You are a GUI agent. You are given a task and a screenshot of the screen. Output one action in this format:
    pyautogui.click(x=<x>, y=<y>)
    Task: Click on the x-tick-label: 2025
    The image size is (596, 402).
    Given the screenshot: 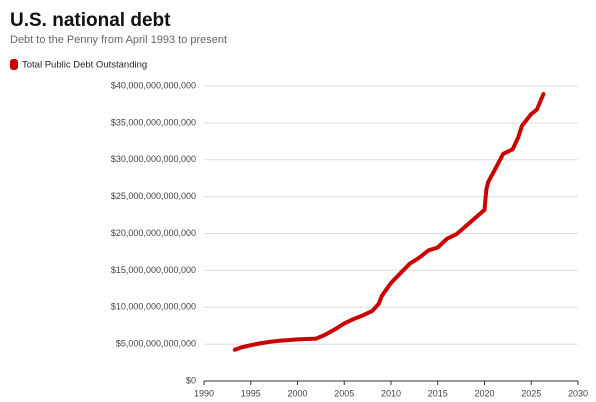 What is the action you would take?
    pyautogui.click(x=531, y=393)
    